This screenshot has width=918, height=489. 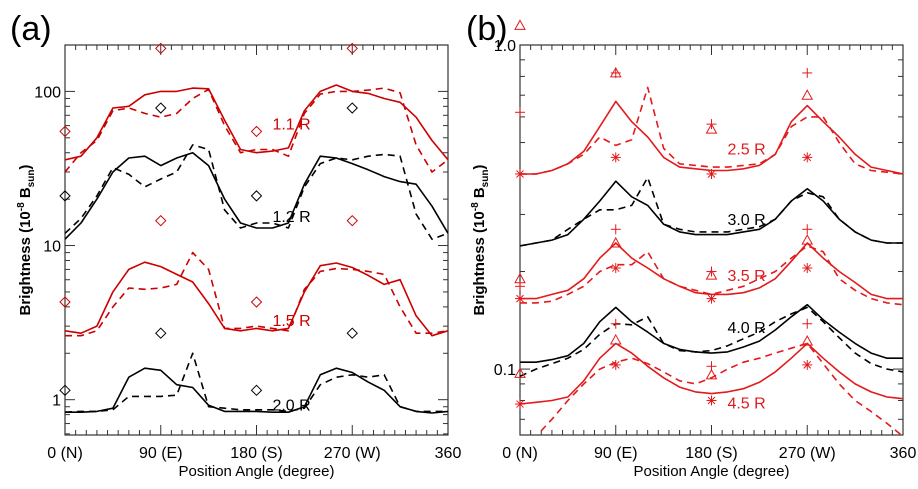 What do you see at coordinates (52, 247) in the screenshot?
I see `y-tick-label: 10` at bounding box center [52, 247].